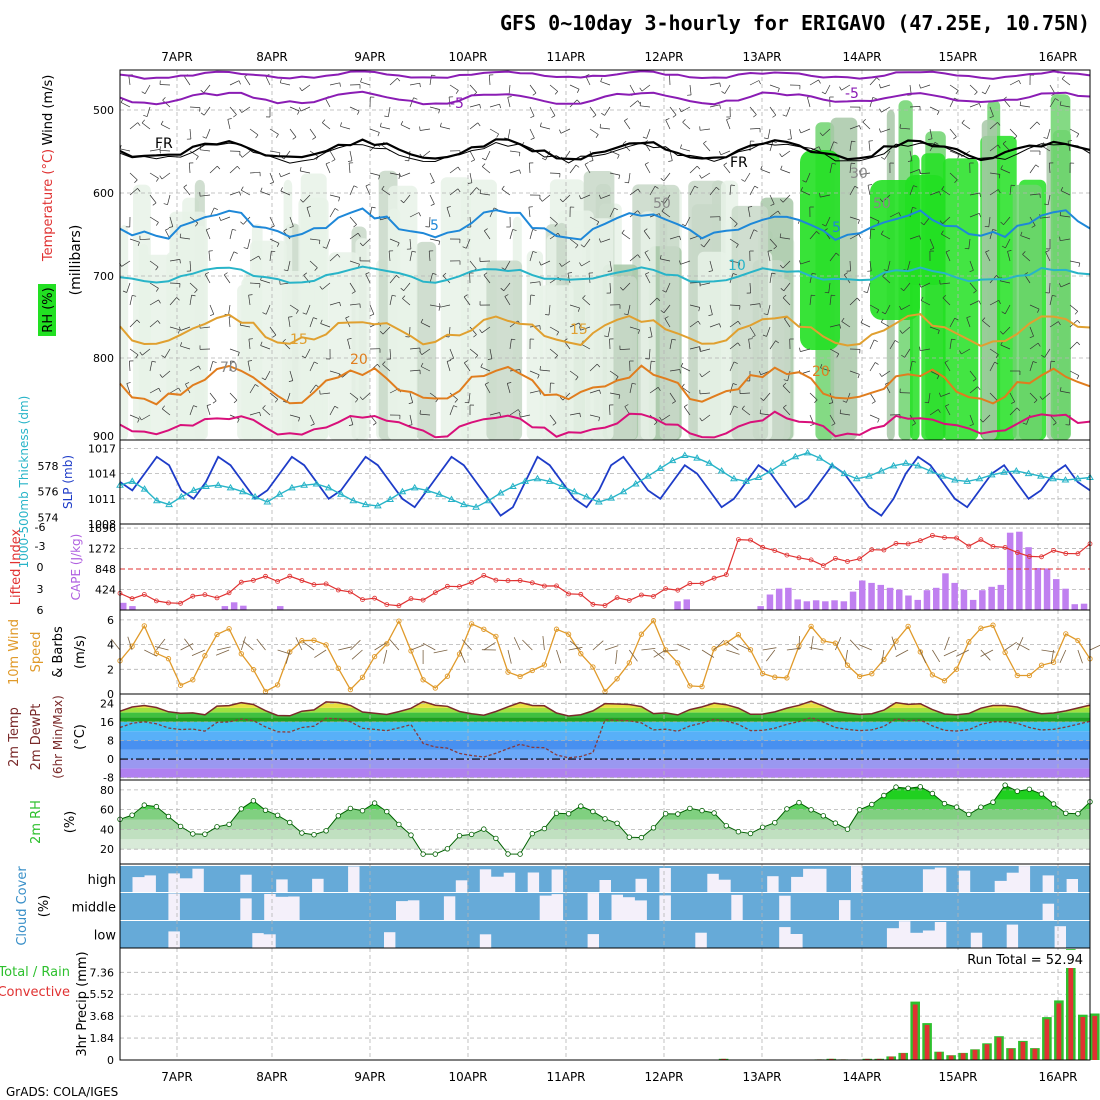 Image resolution: width=1100 pixels, height=1100 pixels. Describe the element at coordinates (40, 589) in the screenshot. I see `li-tick-1: 3` at that location.